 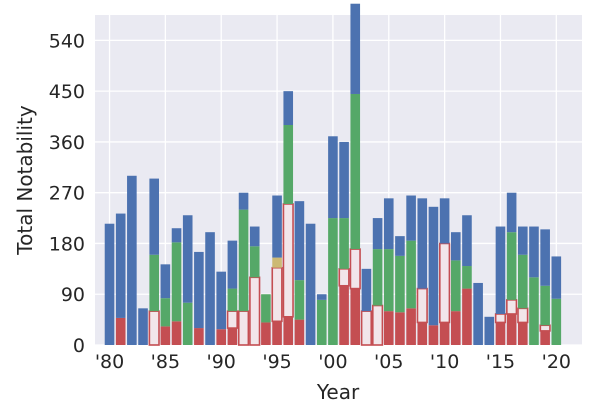 I want to click on y-tick-labels: 0 90 180 270 360 450 540, so click(x=67, y=193).